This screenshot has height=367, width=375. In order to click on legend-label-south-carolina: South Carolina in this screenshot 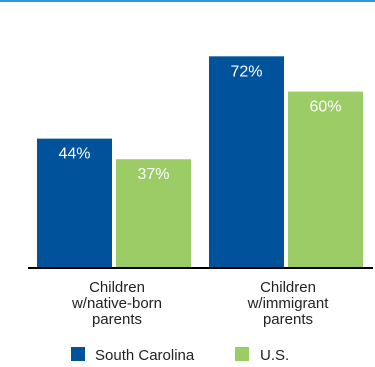, I will do `click(145, 355)`.